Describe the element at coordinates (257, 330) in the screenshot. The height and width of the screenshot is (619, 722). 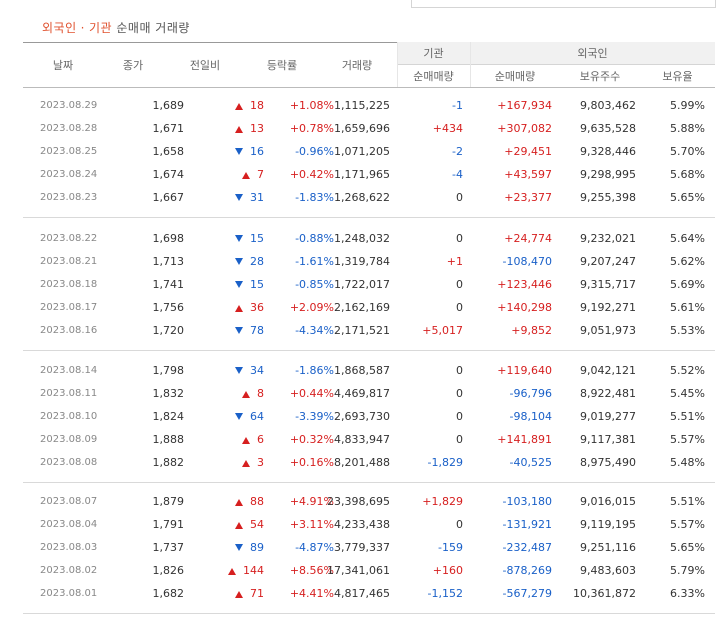
I see `change-value: 78` at that location.